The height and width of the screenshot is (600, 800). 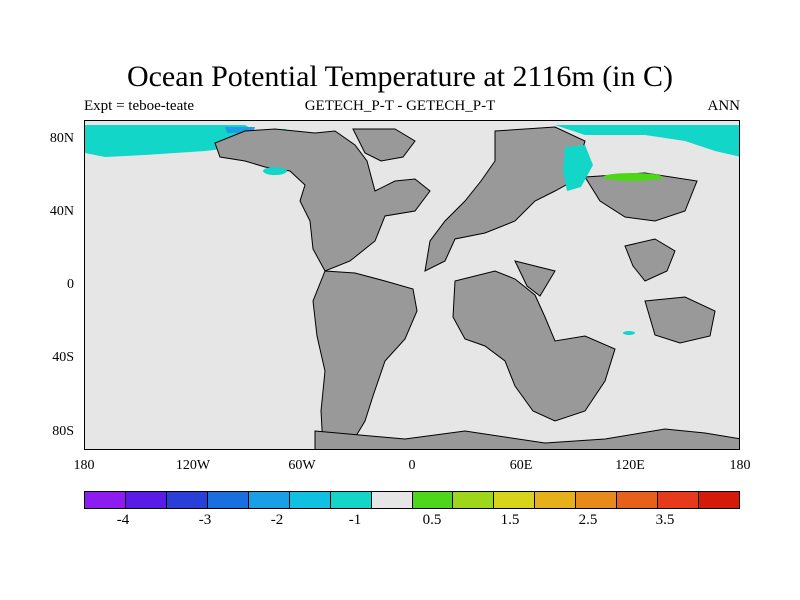 What do you see at coordinates (277, 520) in the screenshot?
I see `colorbar-label: -2` at bounding box center [277, 520].